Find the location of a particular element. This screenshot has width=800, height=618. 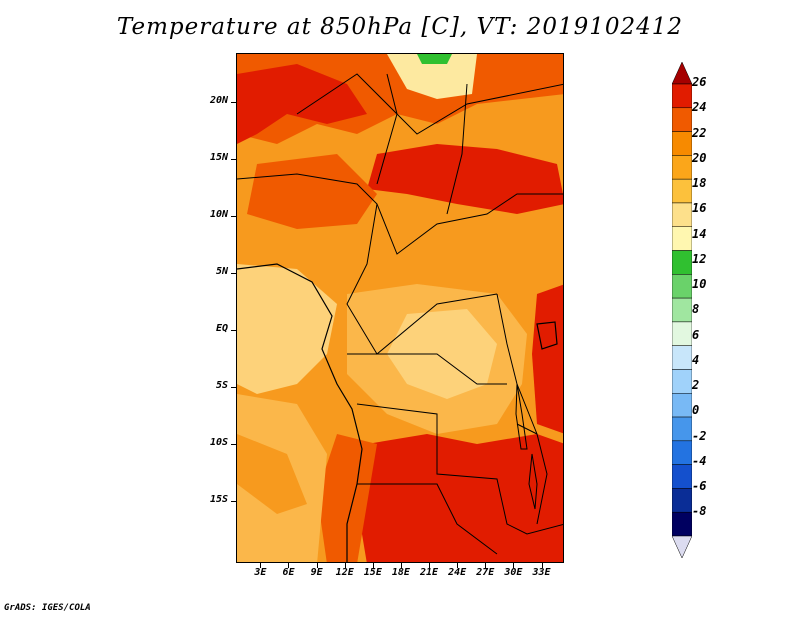

lon-tick-label: 30E is located at coordinates (513, 572).